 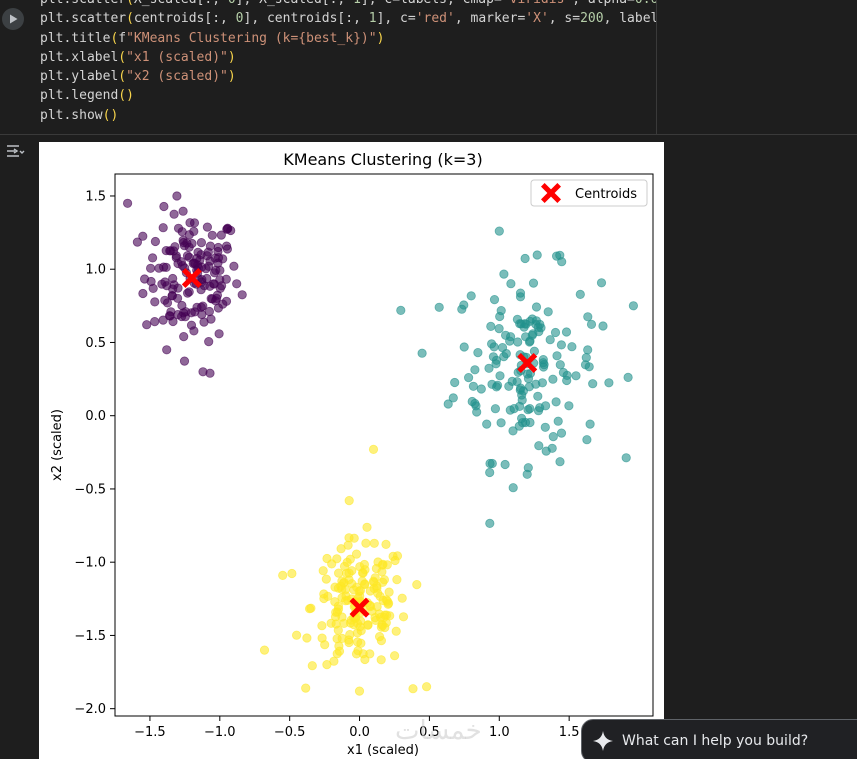 I want to click on legend-centroid-x, so click(x=551, y=193).